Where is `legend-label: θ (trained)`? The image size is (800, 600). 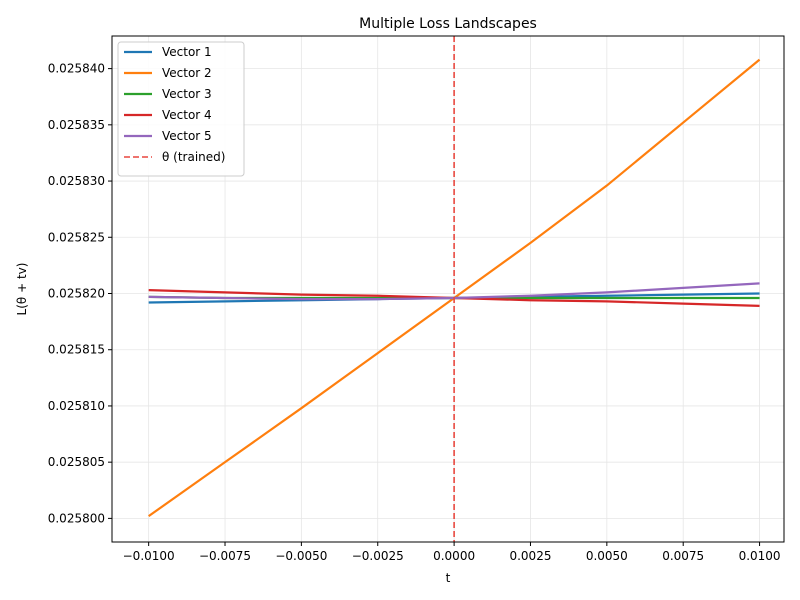 legend-label: θ (trained) is located at coordinates (193, 157).